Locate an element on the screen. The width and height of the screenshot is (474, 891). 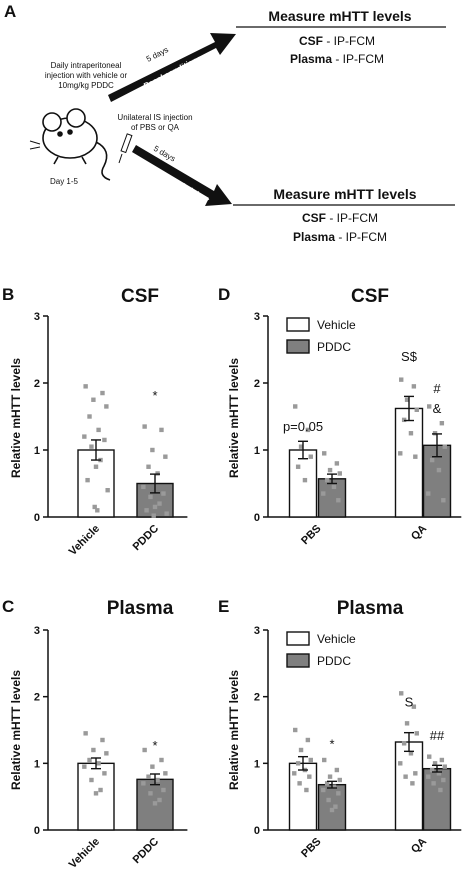
series-1-bar is located at coordinates (332, 498).